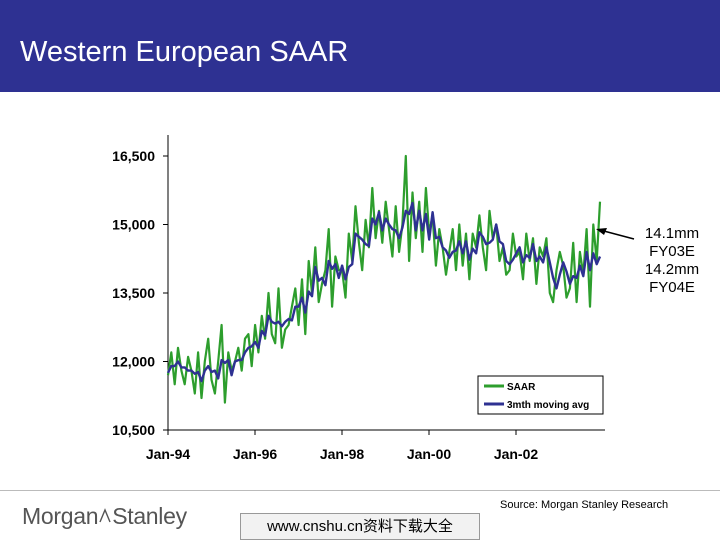  I want to click on y-tick-label: 13,500, so click(133, 293).